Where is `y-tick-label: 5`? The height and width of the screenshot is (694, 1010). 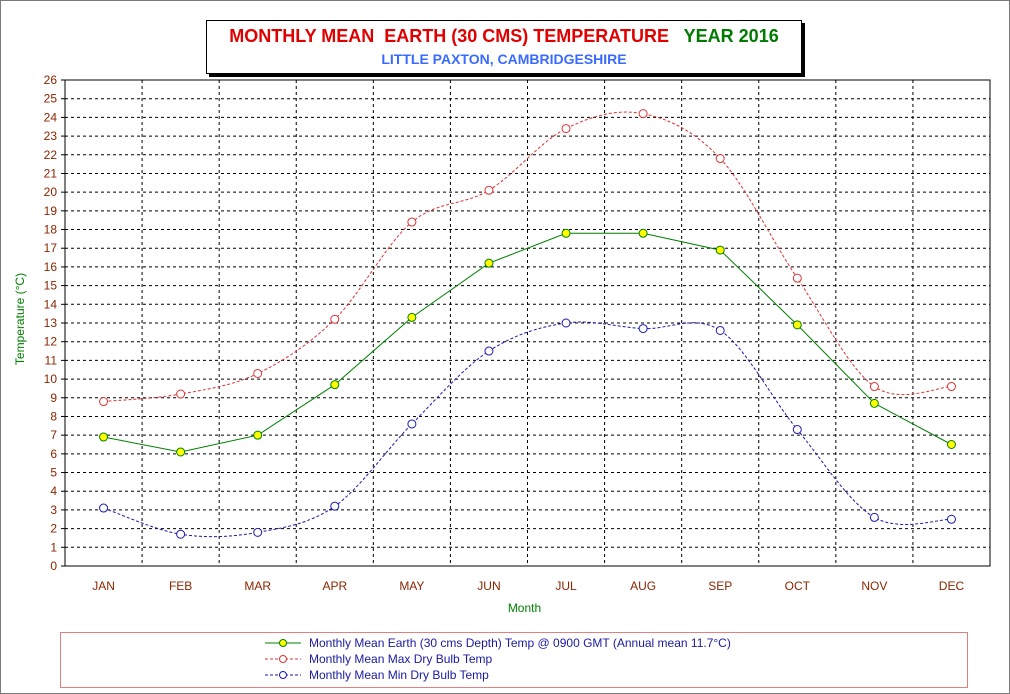
y-tick-label: 5 is located at coordinates (53, 473).